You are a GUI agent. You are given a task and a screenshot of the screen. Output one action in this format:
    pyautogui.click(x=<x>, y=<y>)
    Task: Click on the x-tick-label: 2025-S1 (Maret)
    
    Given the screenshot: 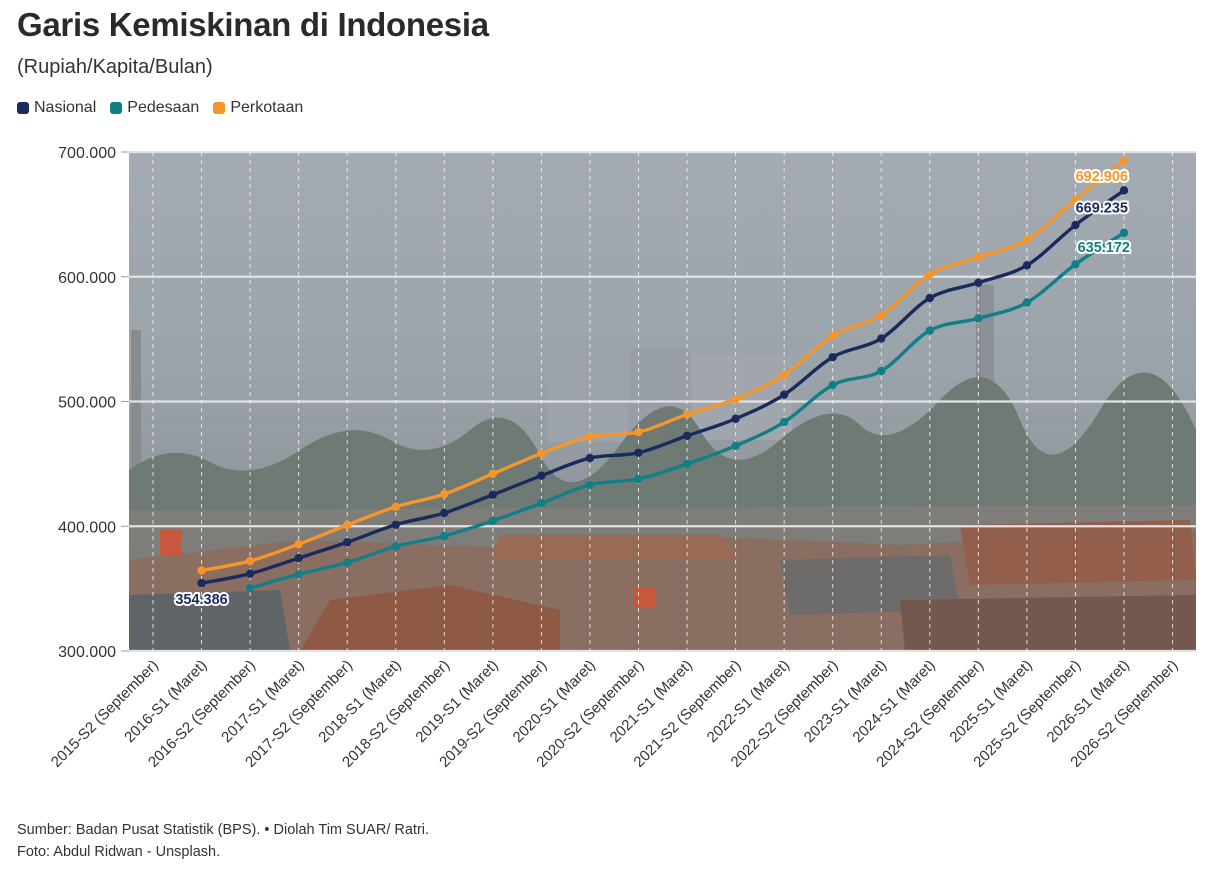 What is the action you would take?
    pyautogui.click(x=990, y=701)
    